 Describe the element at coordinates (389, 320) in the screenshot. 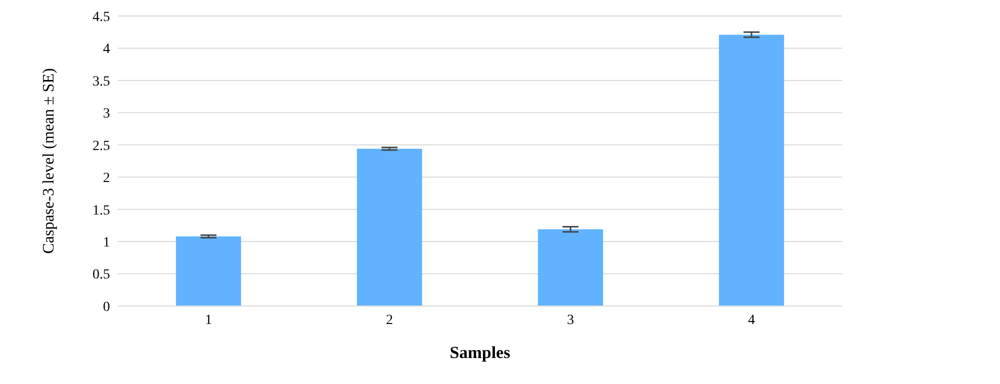

I see `x-tick-label: 2` at that location.